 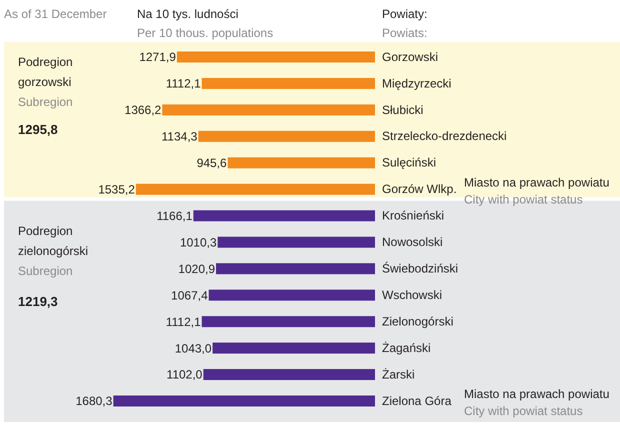 What do you see at coordinates (184, 375) in the screenshot?
I see `data-label: 1102,0` at bounding box center [184, 375].